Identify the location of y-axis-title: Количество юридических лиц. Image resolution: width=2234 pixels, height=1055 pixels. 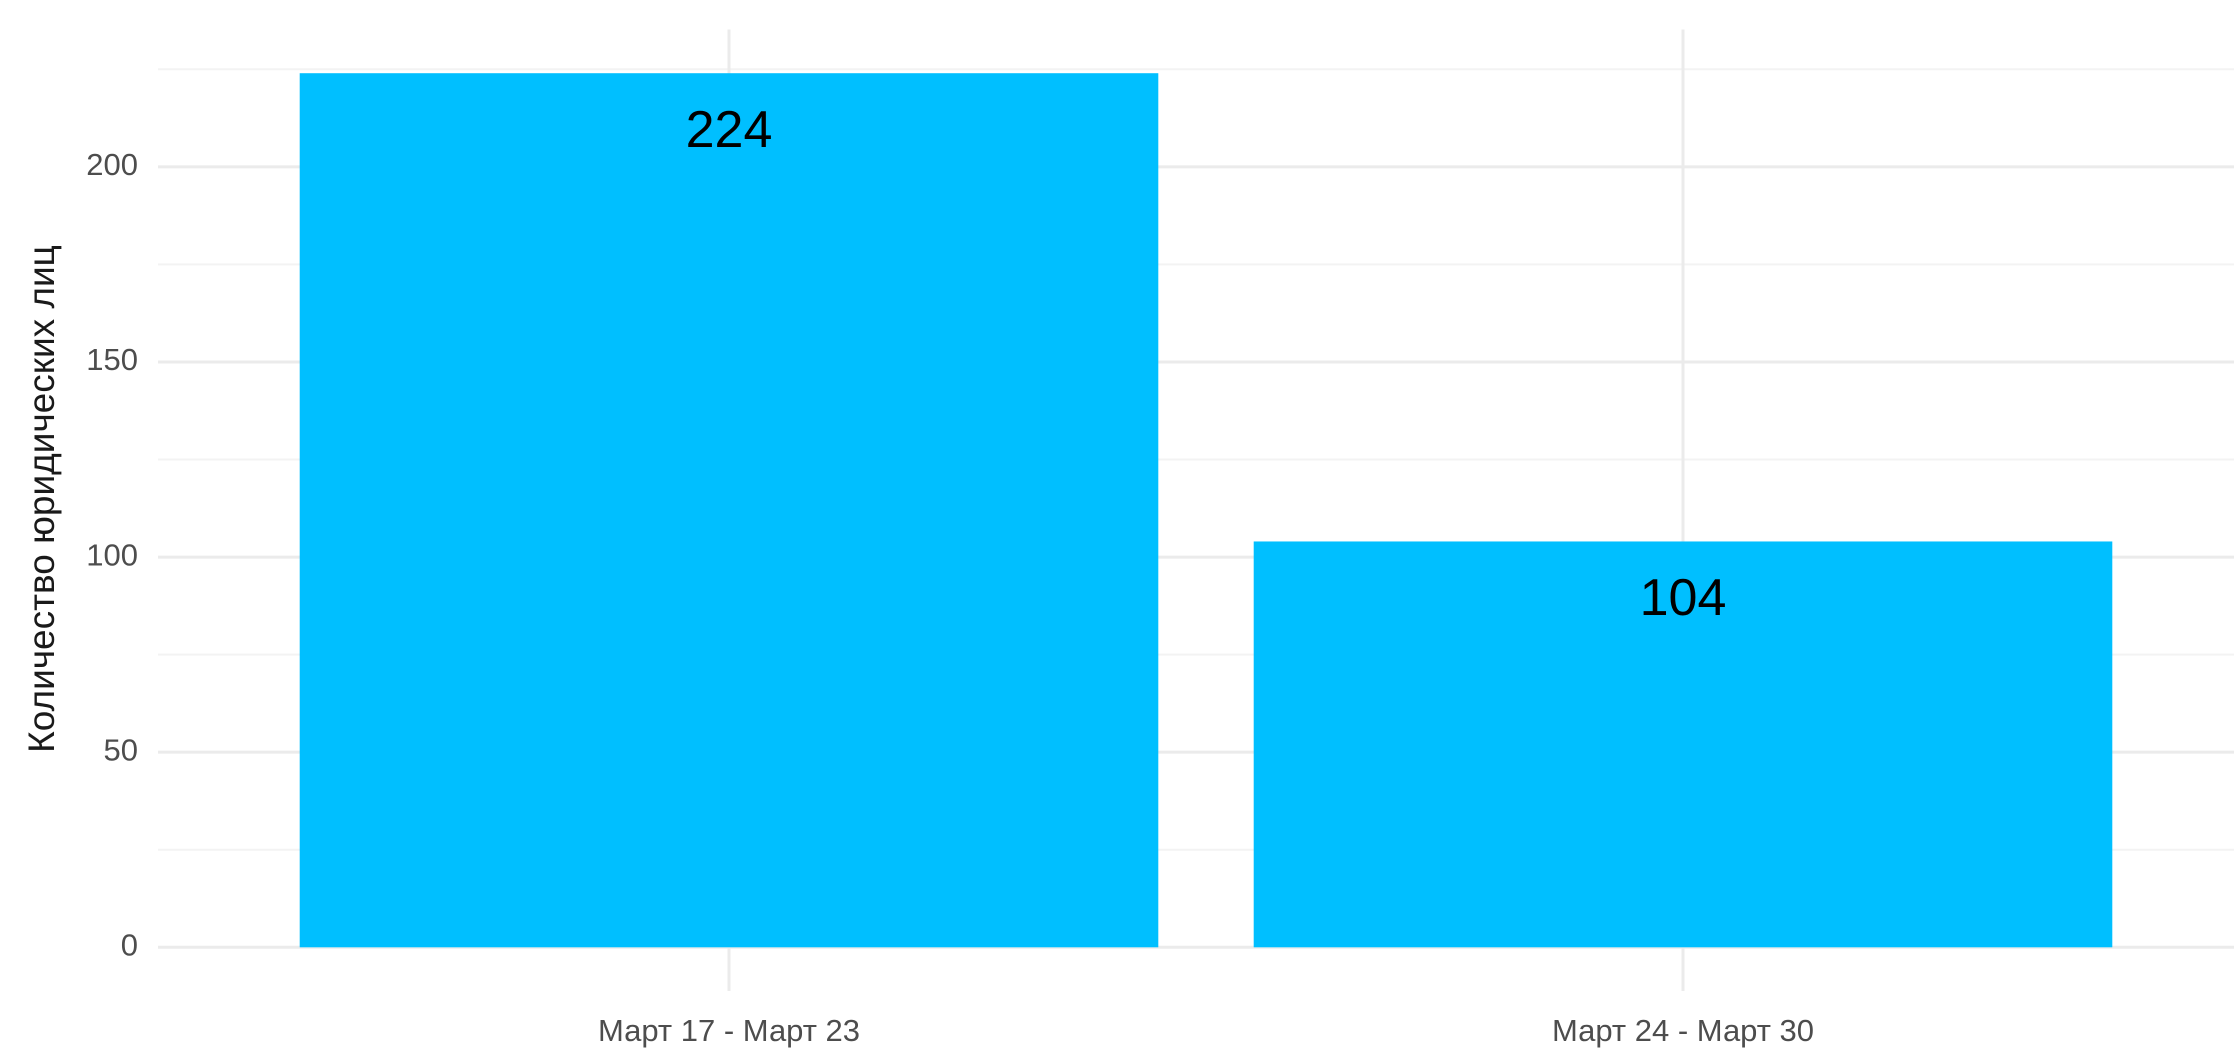
(41, 499).